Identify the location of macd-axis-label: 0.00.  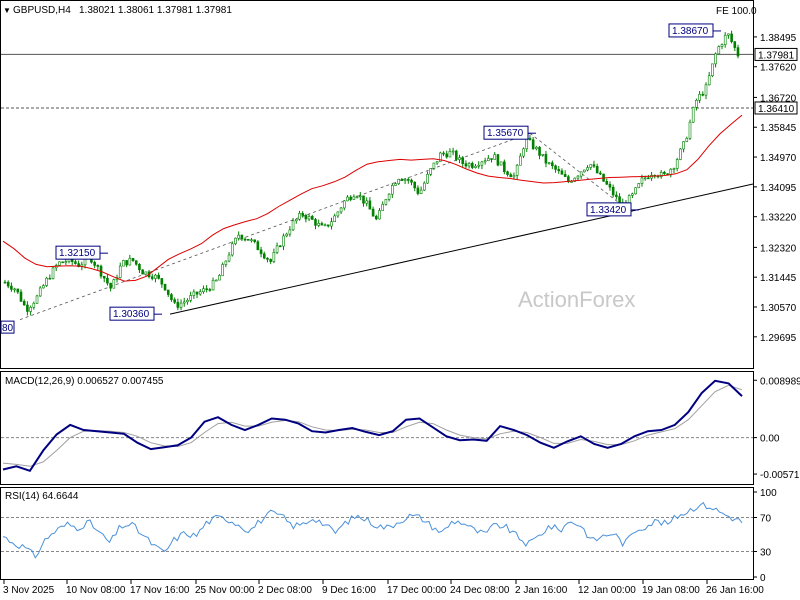
(770, 439).